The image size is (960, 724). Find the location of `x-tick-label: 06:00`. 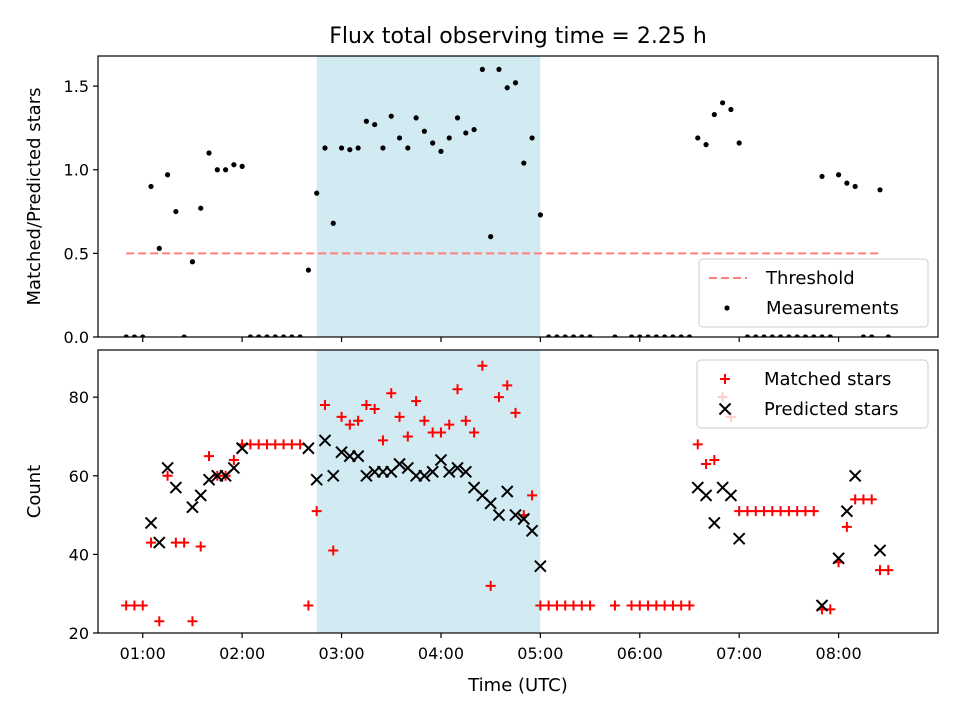

x-tick-label: 06:00 is located at coordinates (640, 653).